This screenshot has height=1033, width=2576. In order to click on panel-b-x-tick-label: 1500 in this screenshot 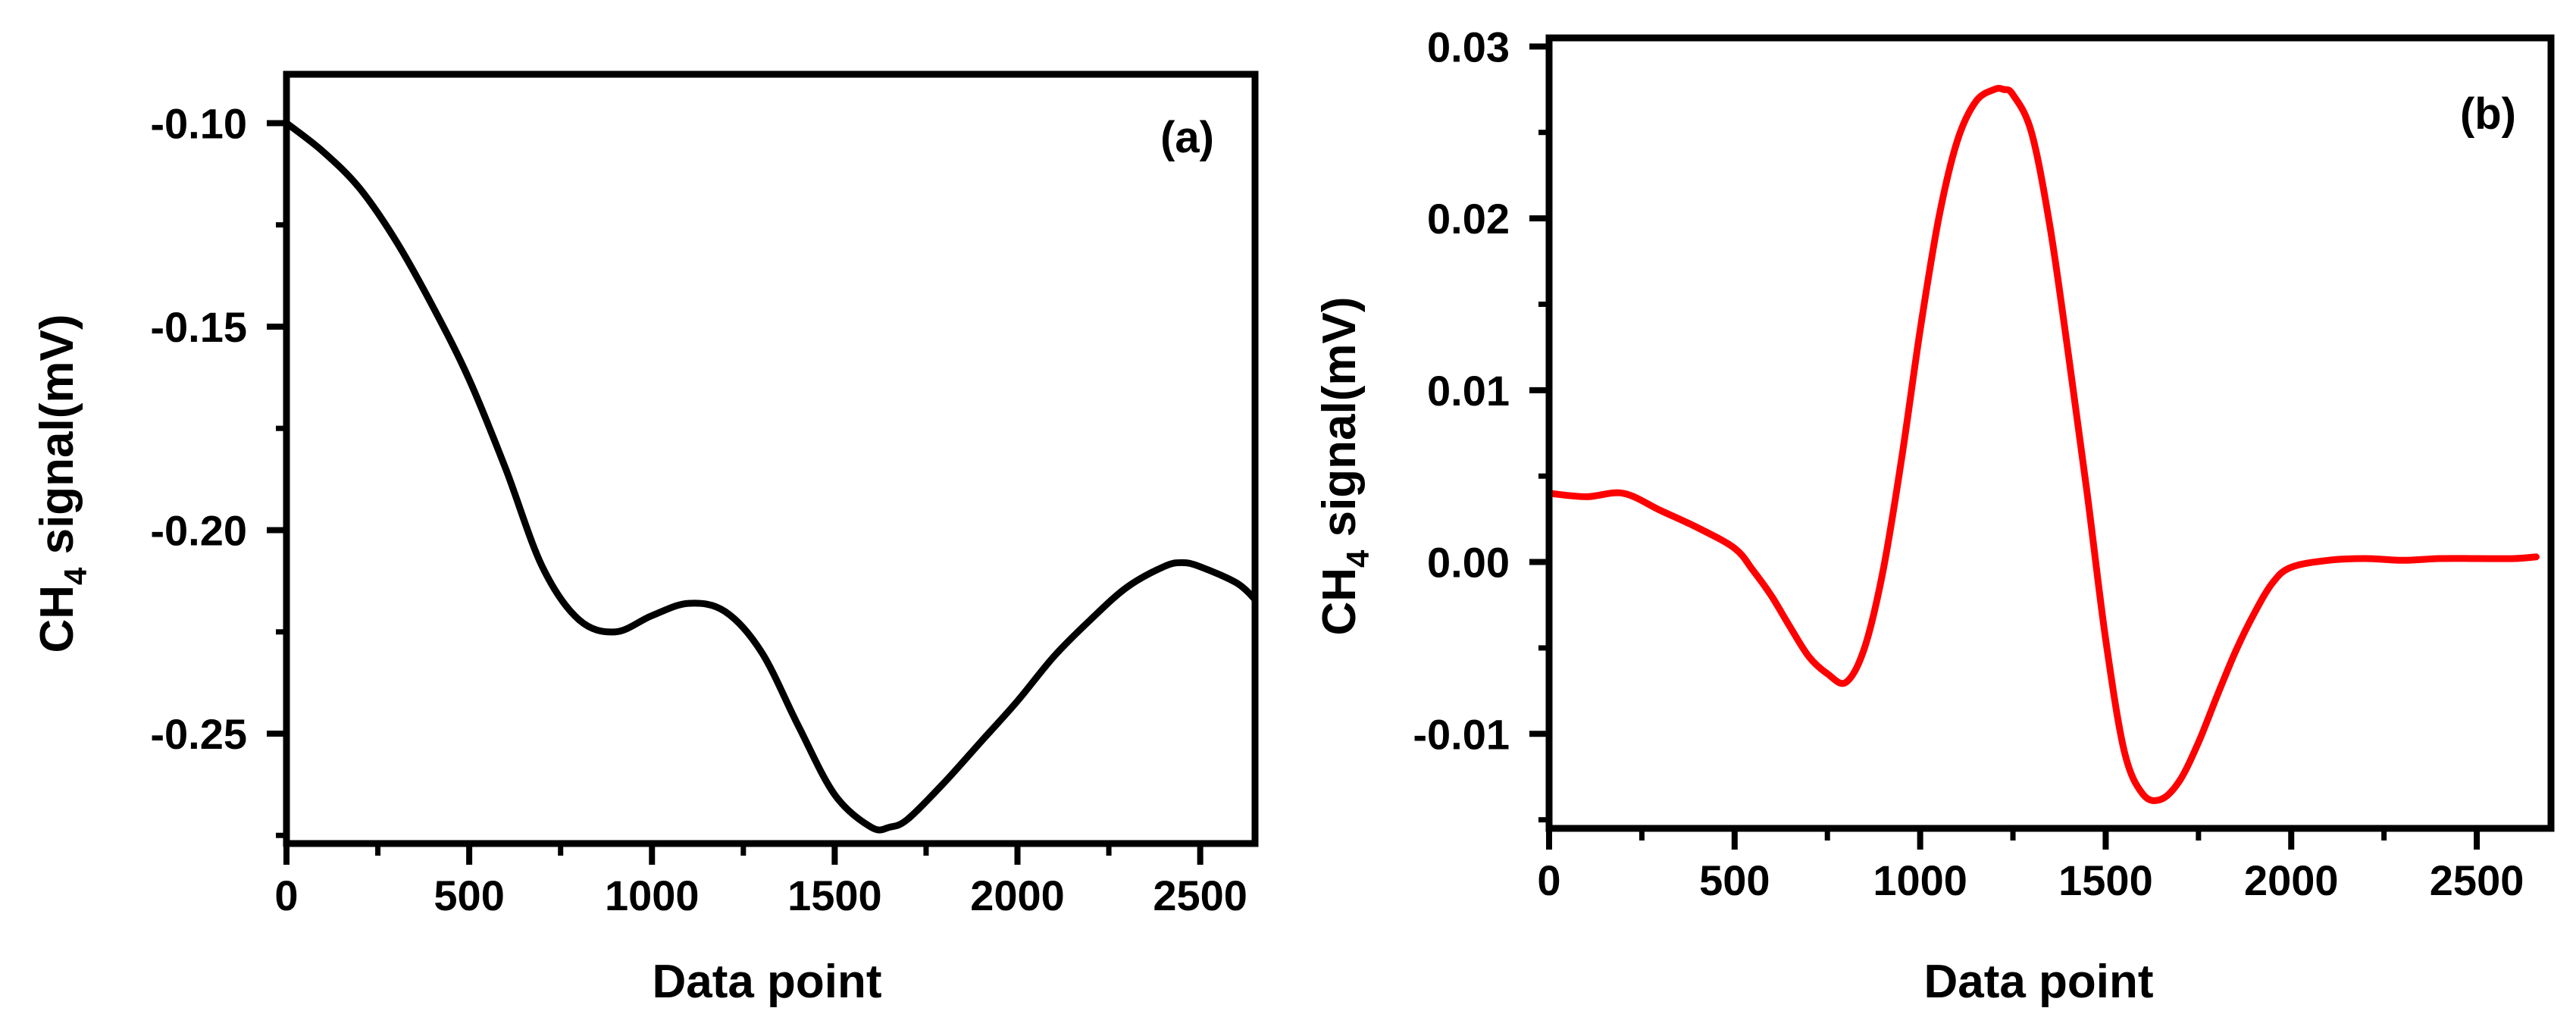, I will do `click(2105, 880)`.